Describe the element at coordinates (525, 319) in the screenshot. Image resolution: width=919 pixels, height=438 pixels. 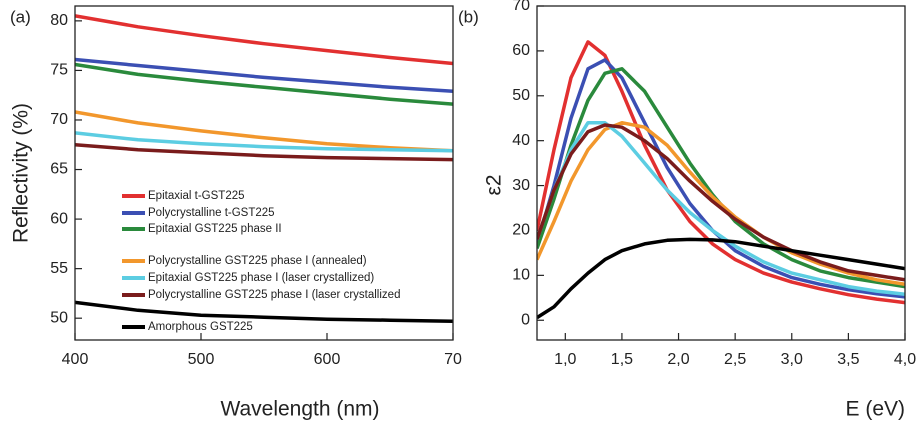
I see `y-tick-label: 0` at that location.